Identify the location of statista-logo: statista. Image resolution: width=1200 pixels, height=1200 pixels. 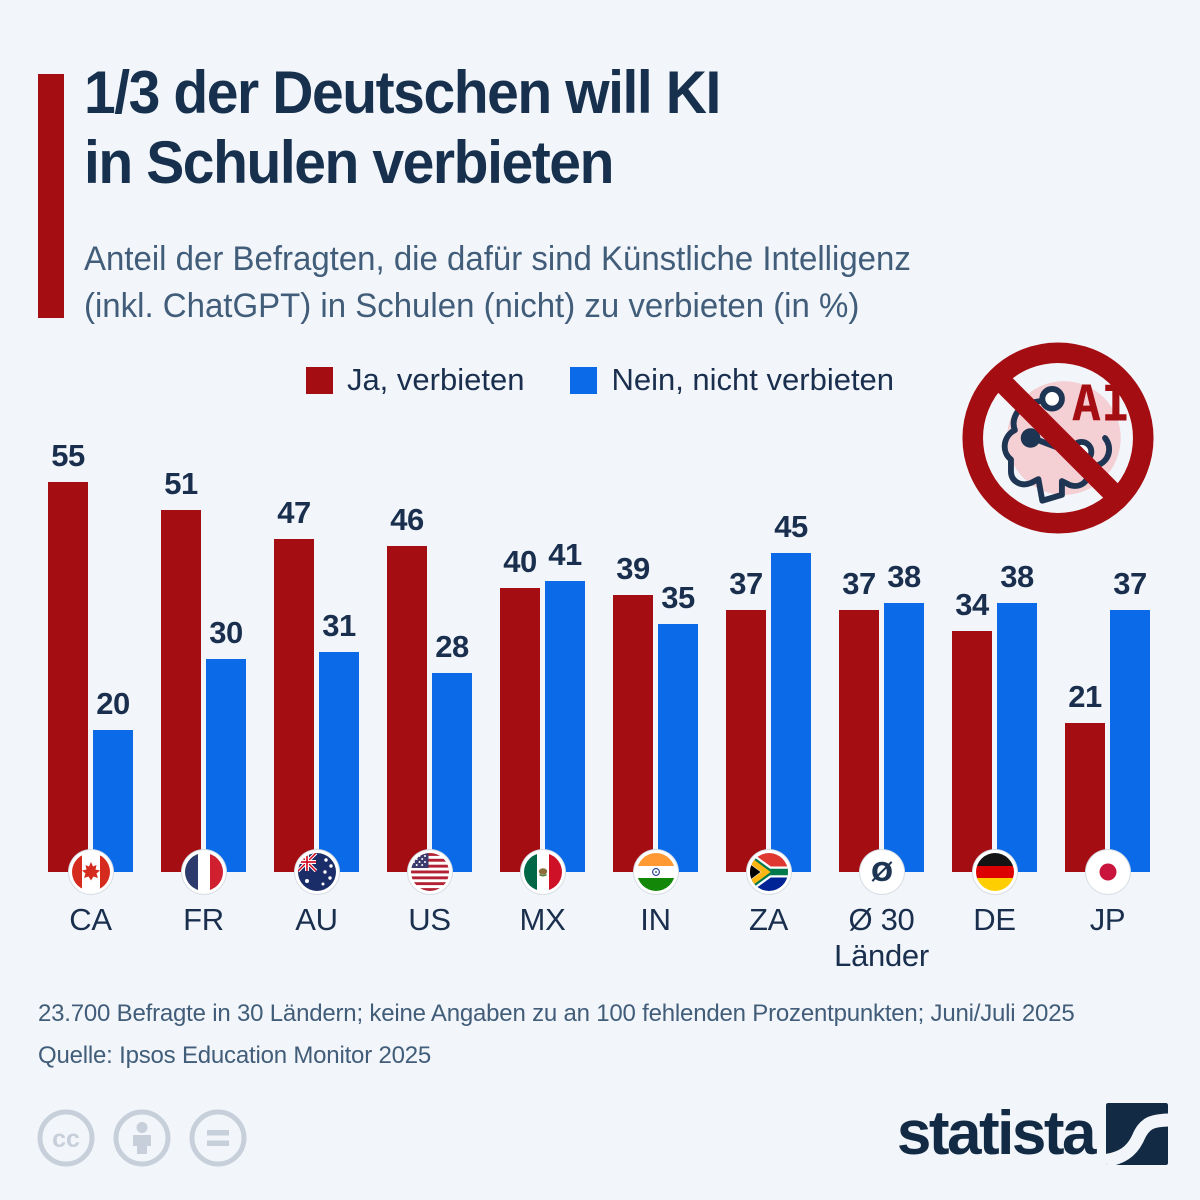
(1032, 1133).